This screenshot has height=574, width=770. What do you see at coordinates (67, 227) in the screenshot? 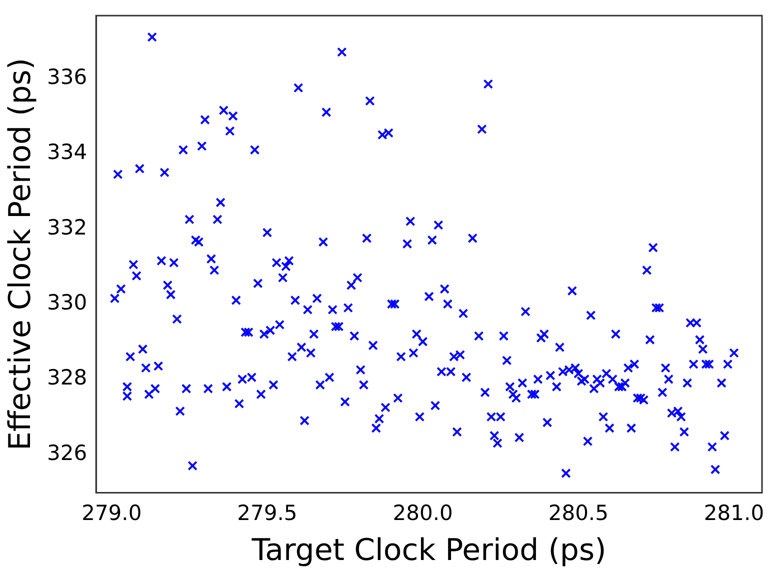
I see `y-tick-label: 332` at bounding box center [67, 227].